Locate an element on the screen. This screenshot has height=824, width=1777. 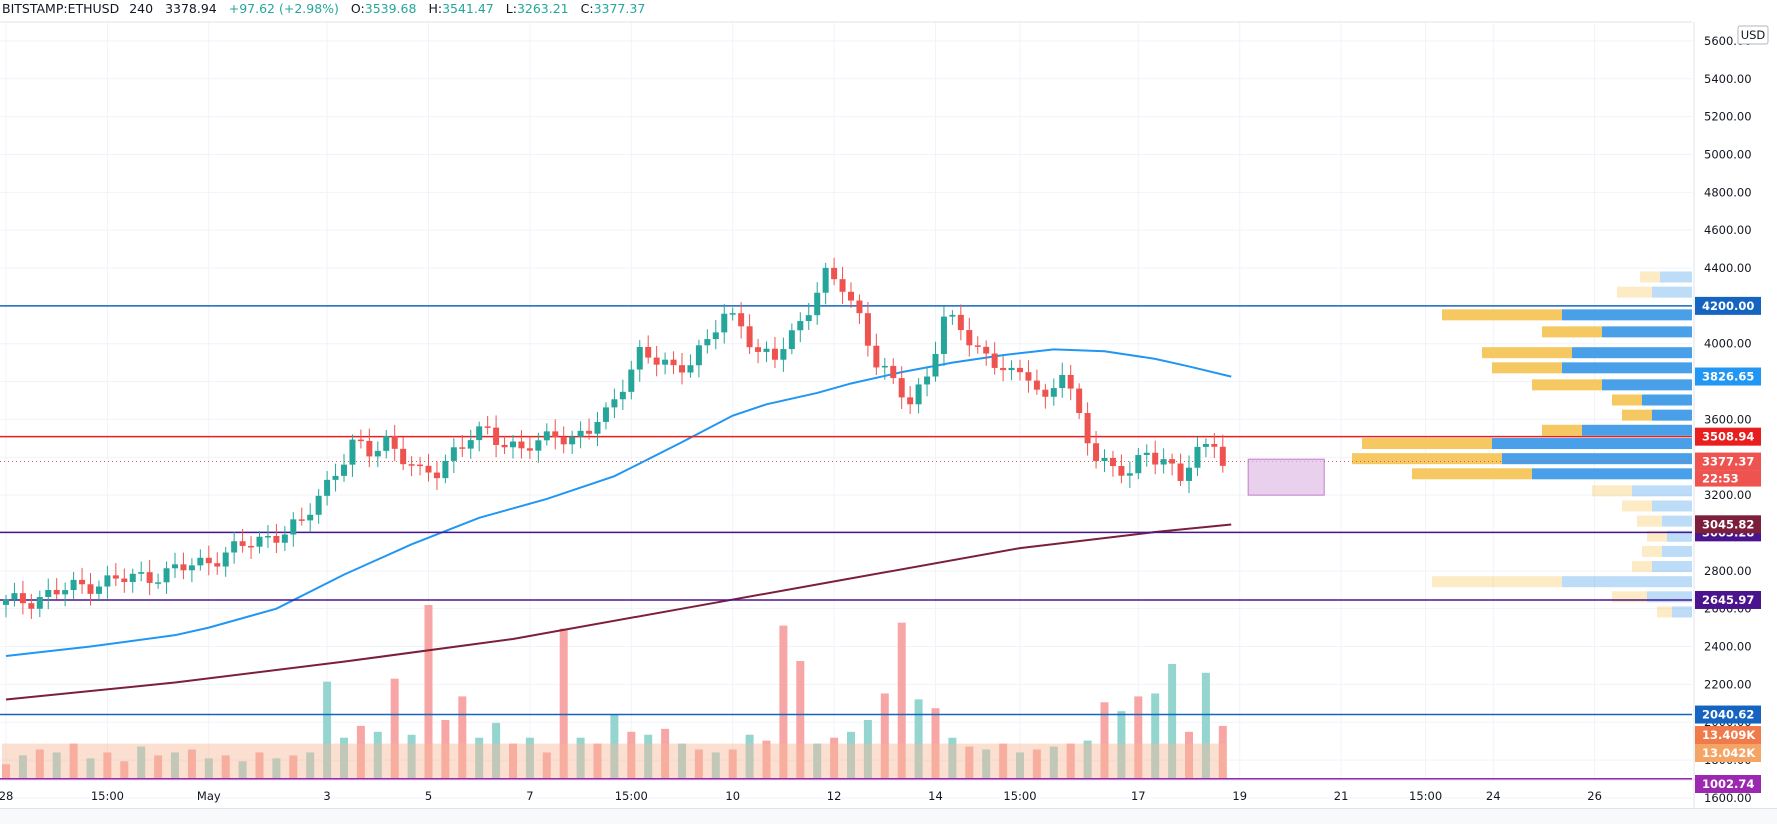
volume-axis-label: 1002.74 is located at coordinates (1728, 784).